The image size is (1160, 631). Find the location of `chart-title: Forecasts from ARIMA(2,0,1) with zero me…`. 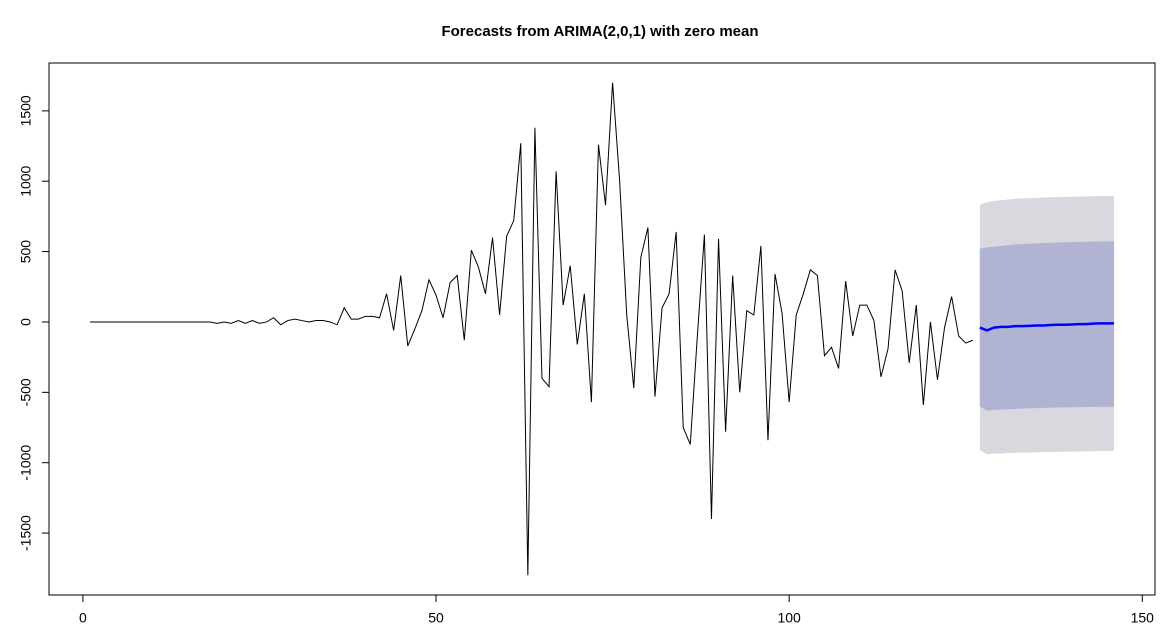

chart-title: Forecasts from ARIMA(2,0,1) with zero me… is located at coordinates (599, 31).